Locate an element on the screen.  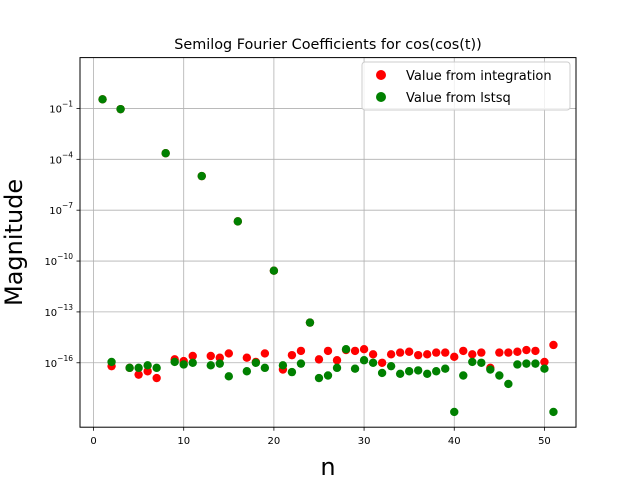
legend-label-integration: Value from integration is located at coordinates (479, 76).